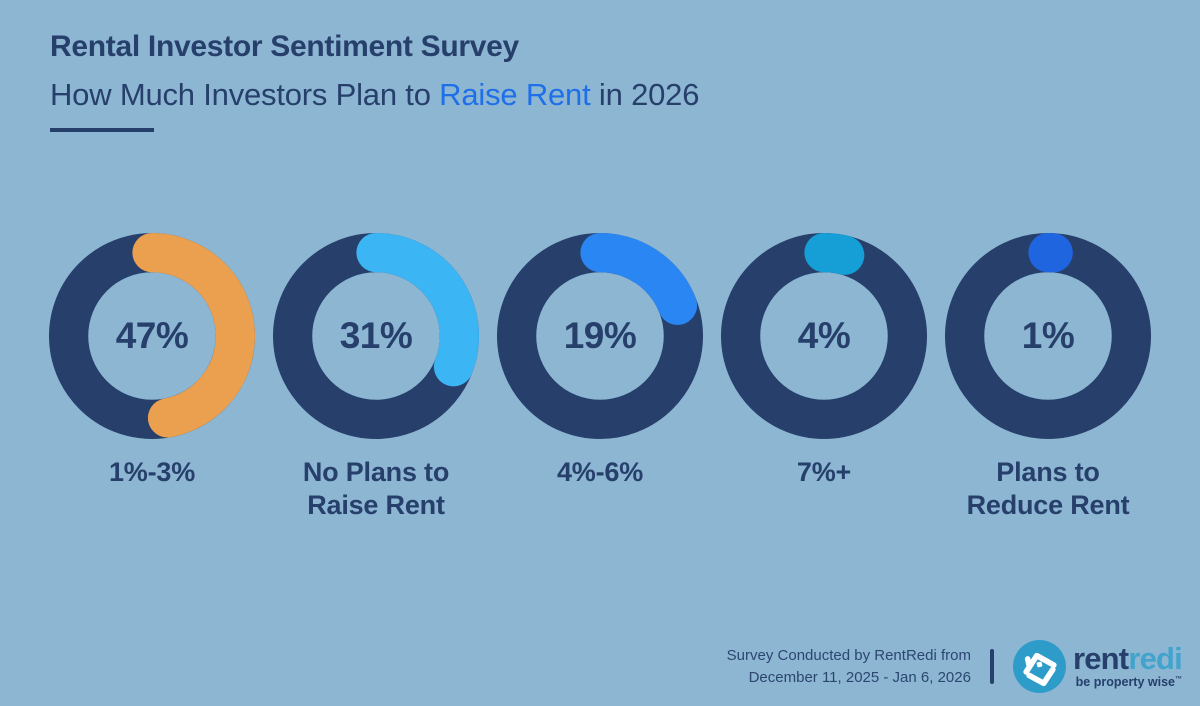  I want to click on donut-ring: 1%, so click(1048, 336).